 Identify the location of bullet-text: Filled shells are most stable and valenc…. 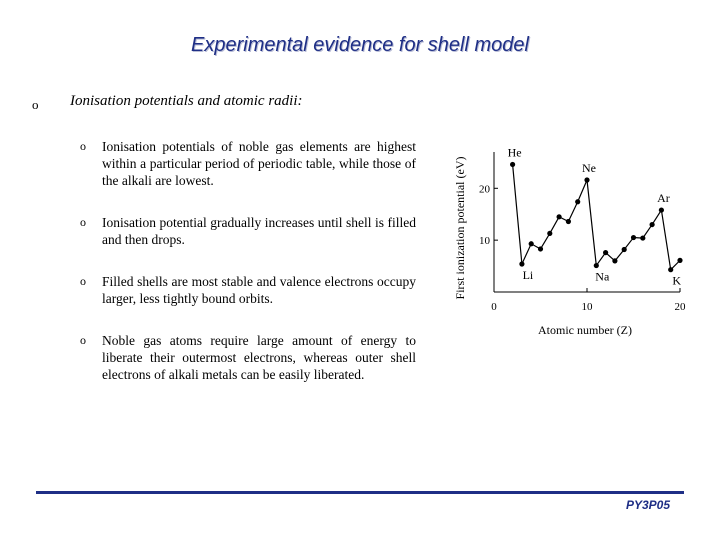
(259, 290).